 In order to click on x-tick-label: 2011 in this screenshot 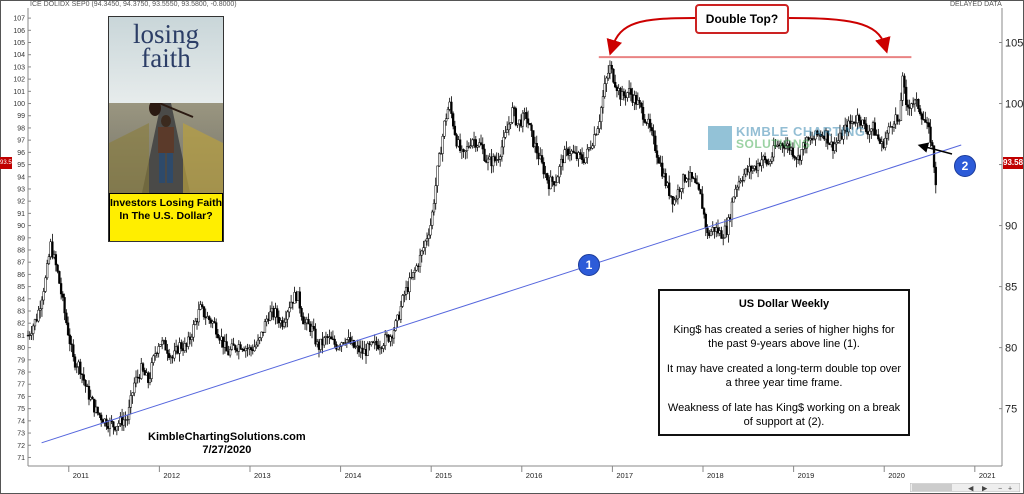, I will do `click(81, 475)`.